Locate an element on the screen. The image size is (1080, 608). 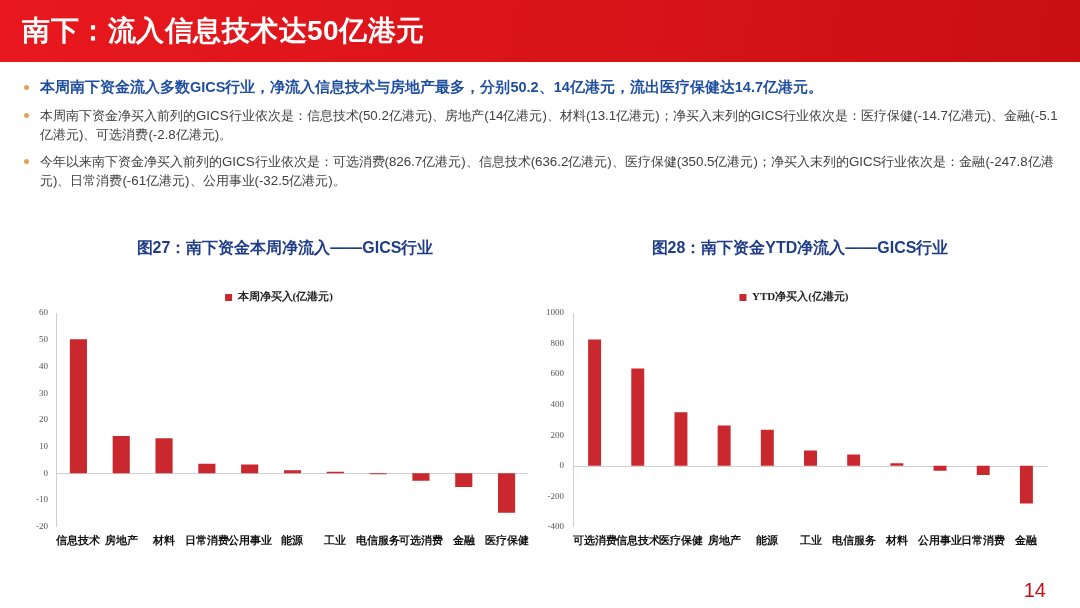
x-tick-label: 信息技术 is located at coordinates (78, 540).